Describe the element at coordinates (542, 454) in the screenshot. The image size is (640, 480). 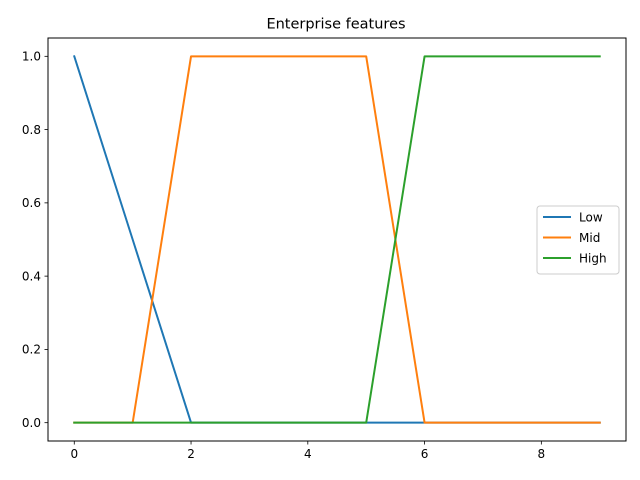
I see `x-tick-label: 8` at that location.